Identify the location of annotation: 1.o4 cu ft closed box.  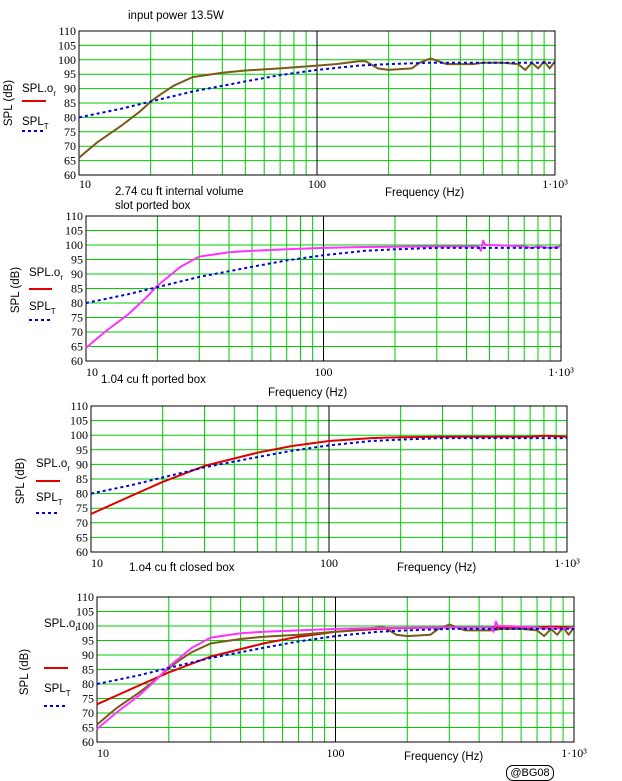
(182, 568).